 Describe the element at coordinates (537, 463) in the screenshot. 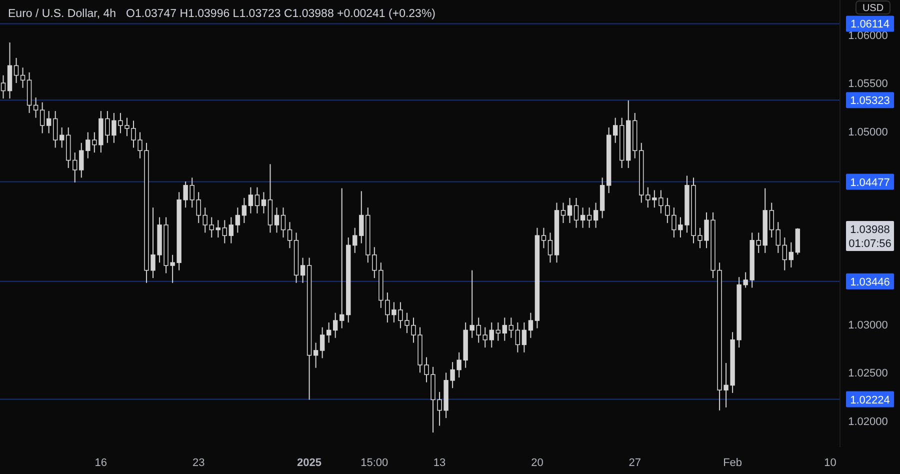

I see `x-tick-label: 20` at that location.